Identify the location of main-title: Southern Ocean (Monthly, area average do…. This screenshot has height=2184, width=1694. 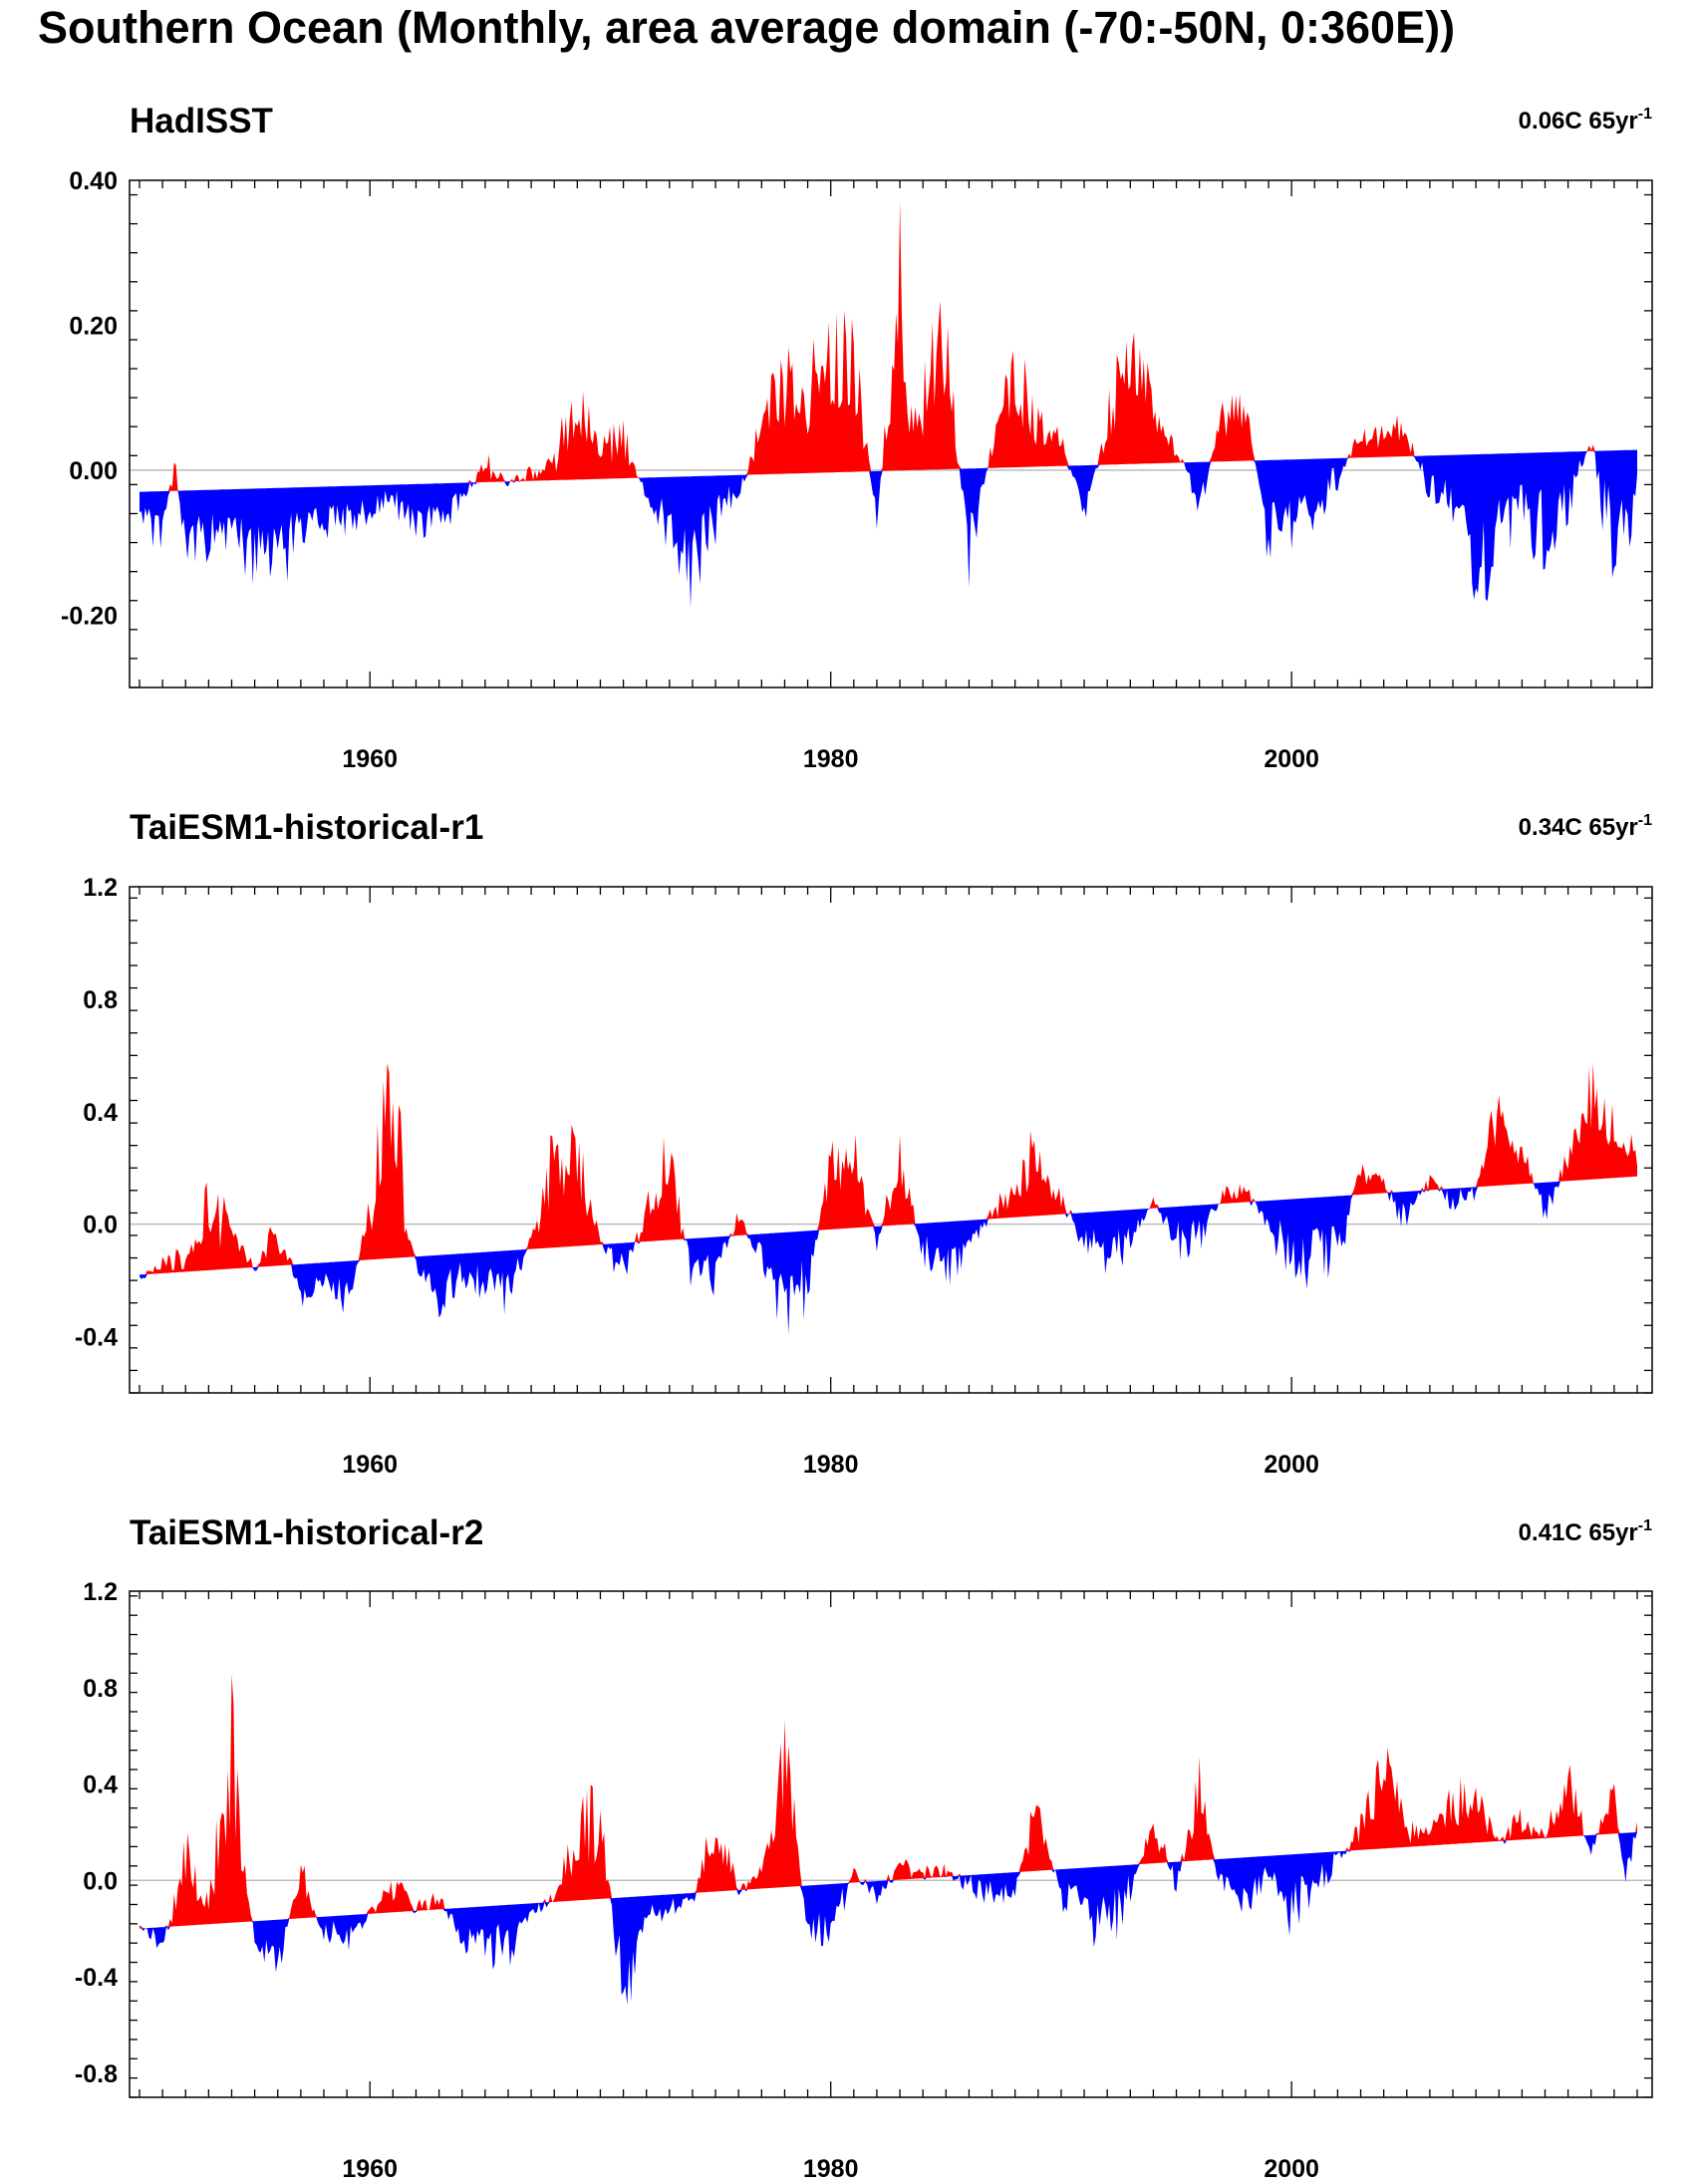
(747, 27).